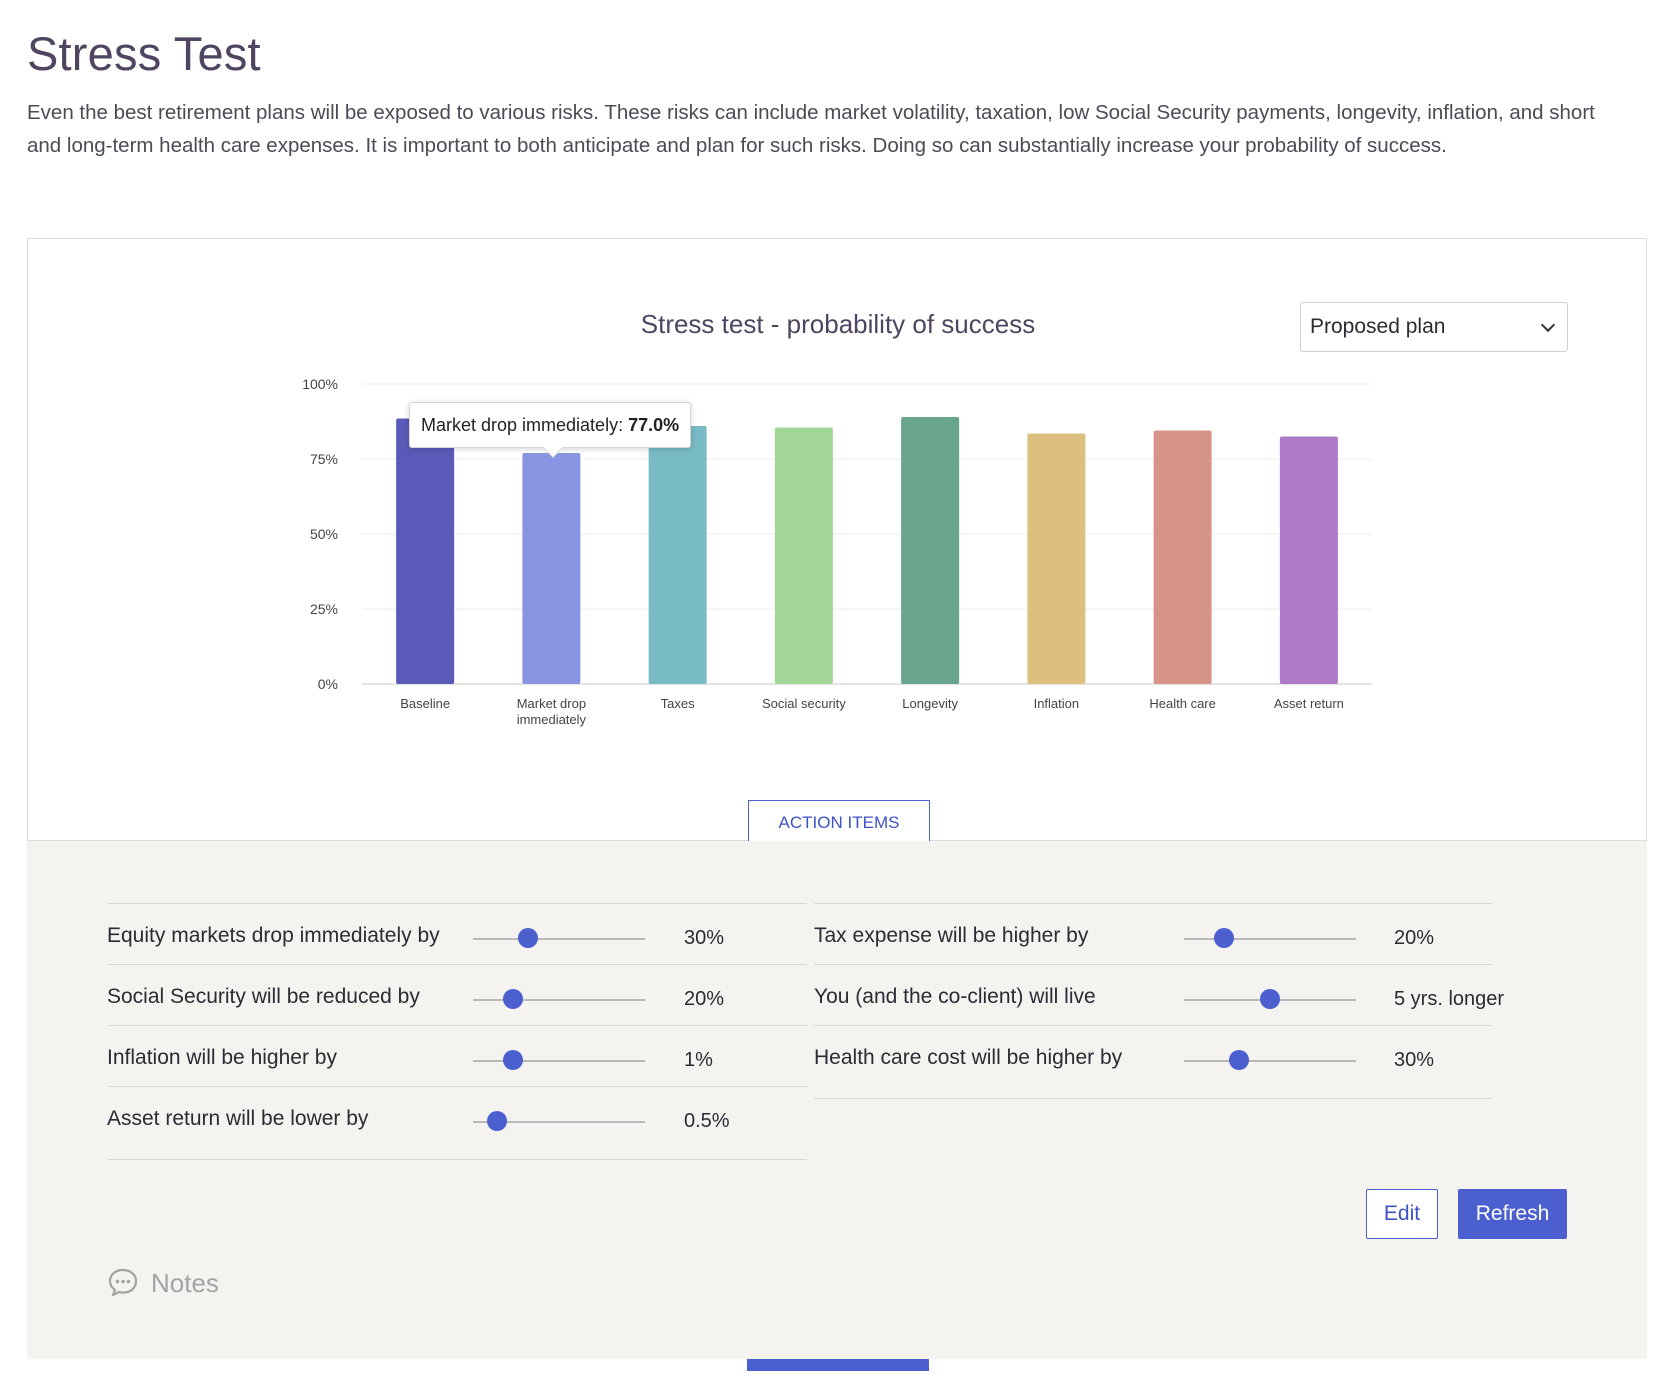 The height and width of the screenshot is (1390, 1672). I want to click on stress-setting-row: Tax expense will be higher by 20%, so click(1153, 935).